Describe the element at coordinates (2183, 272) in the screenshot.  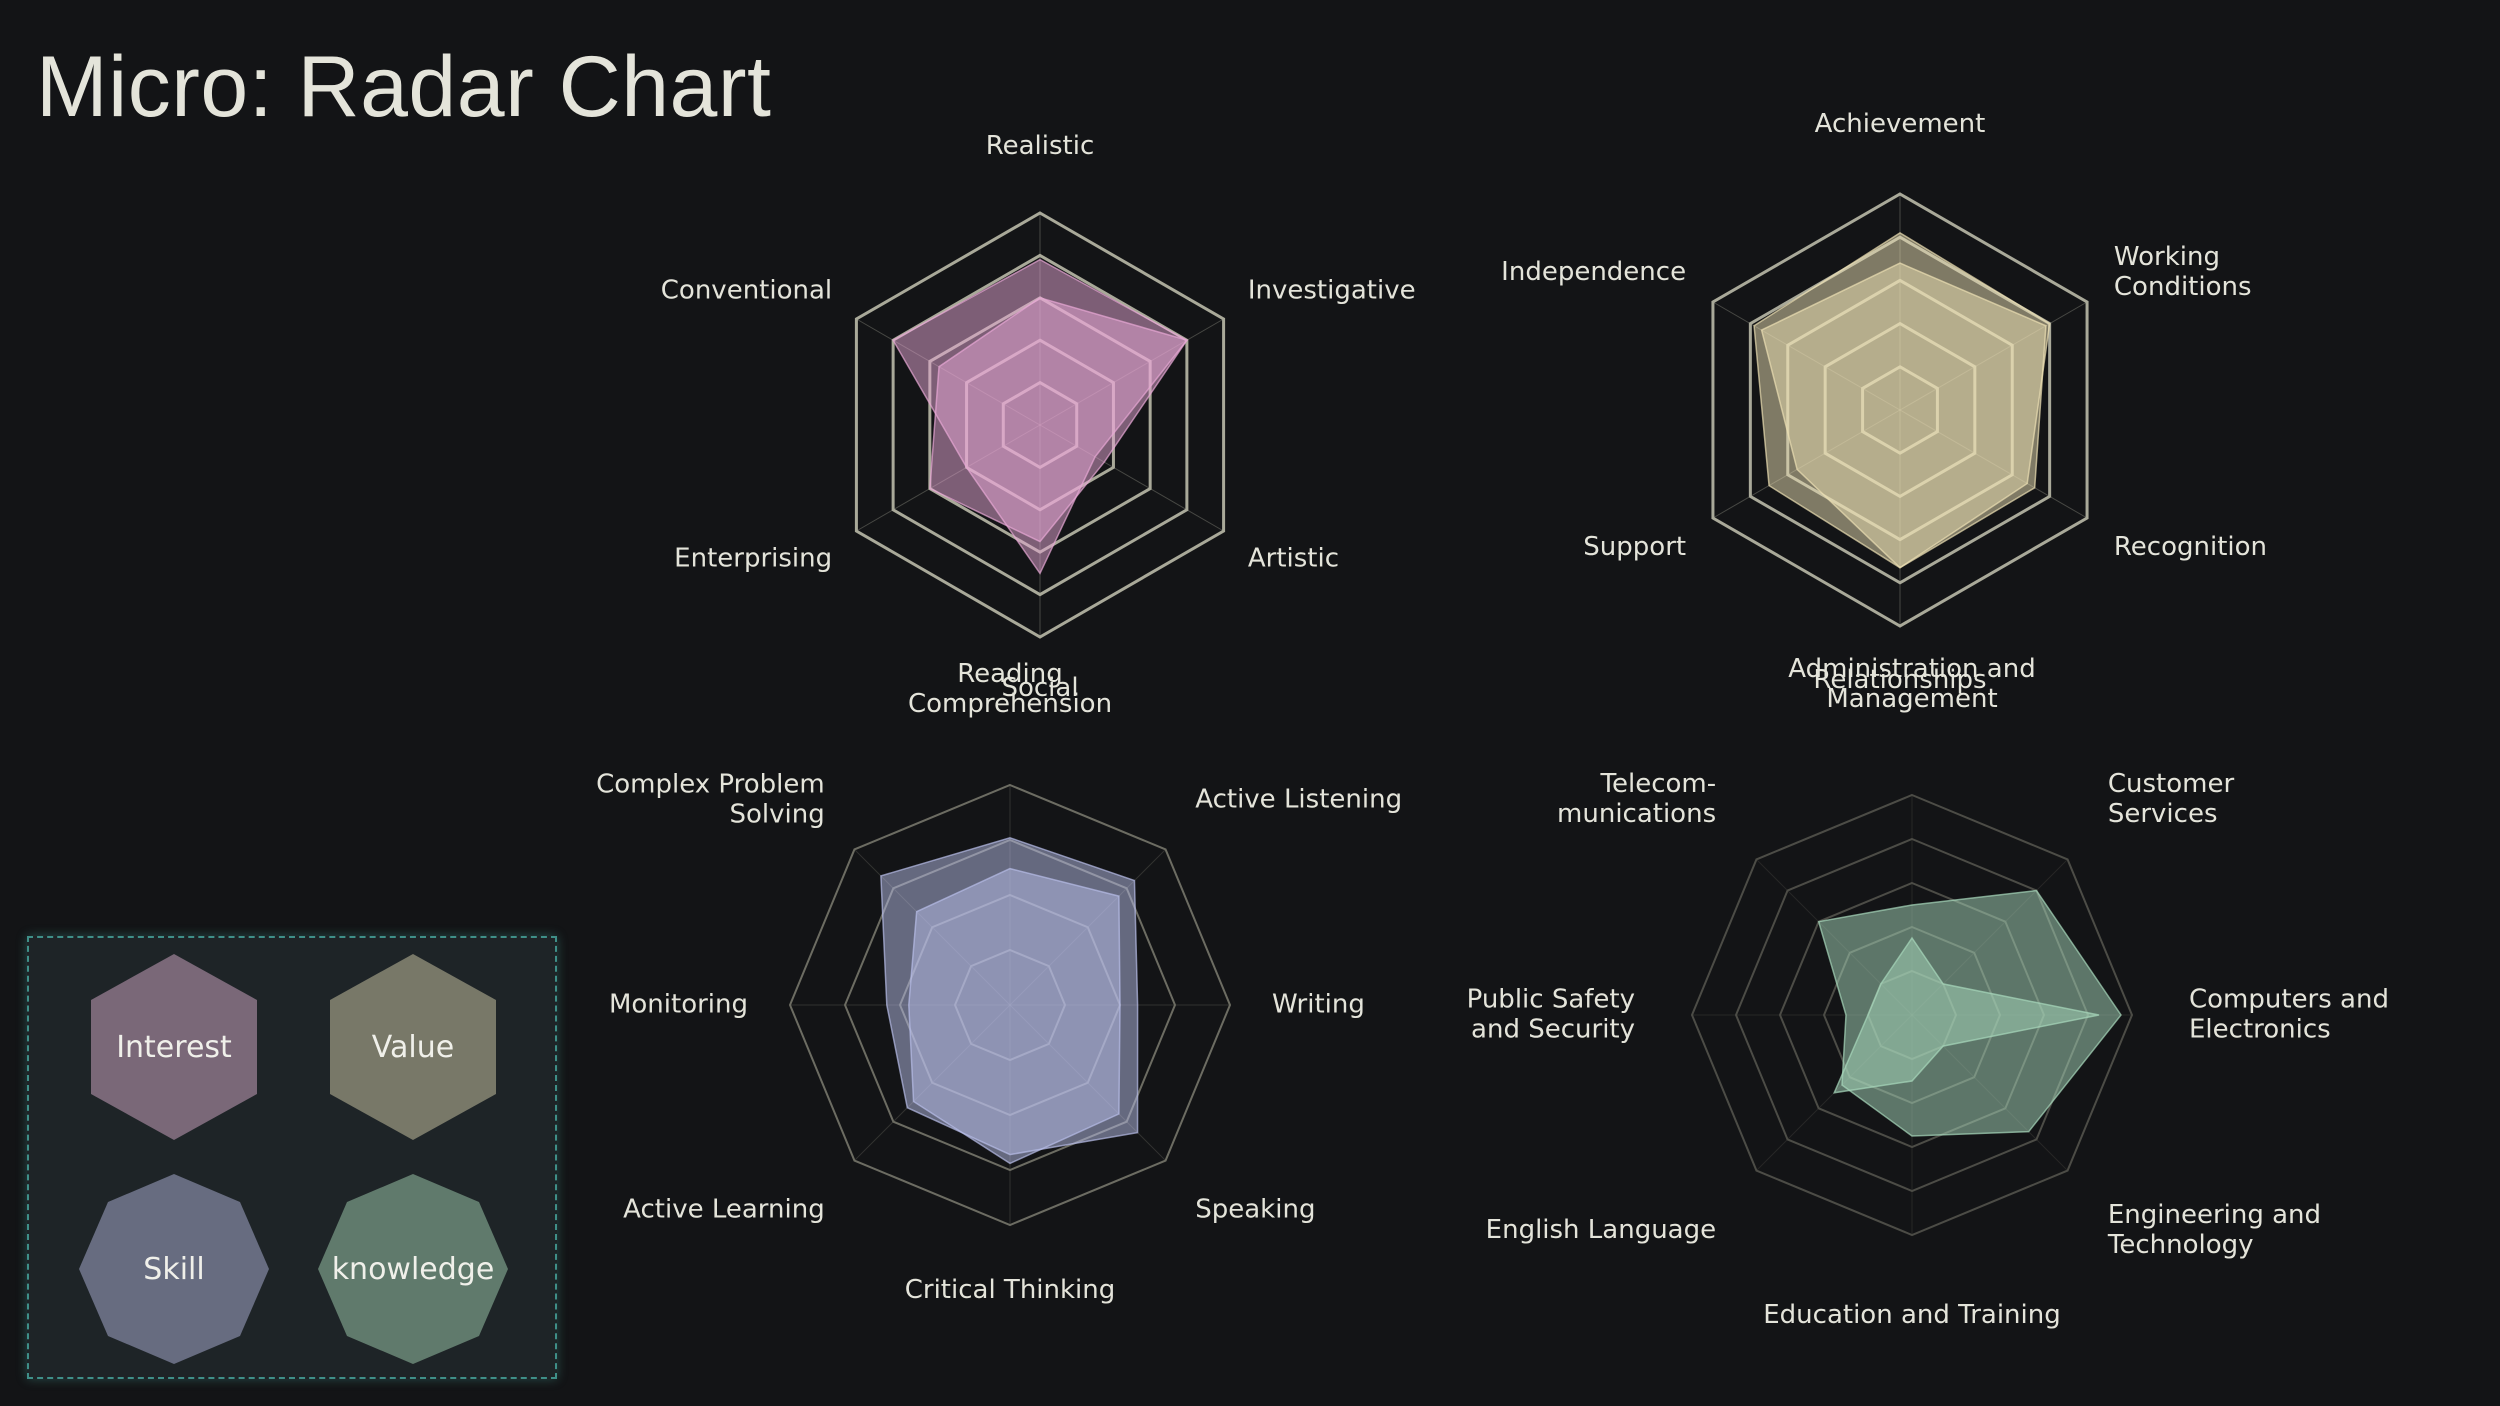
I see `axis-label: Working Conditions` at that location.